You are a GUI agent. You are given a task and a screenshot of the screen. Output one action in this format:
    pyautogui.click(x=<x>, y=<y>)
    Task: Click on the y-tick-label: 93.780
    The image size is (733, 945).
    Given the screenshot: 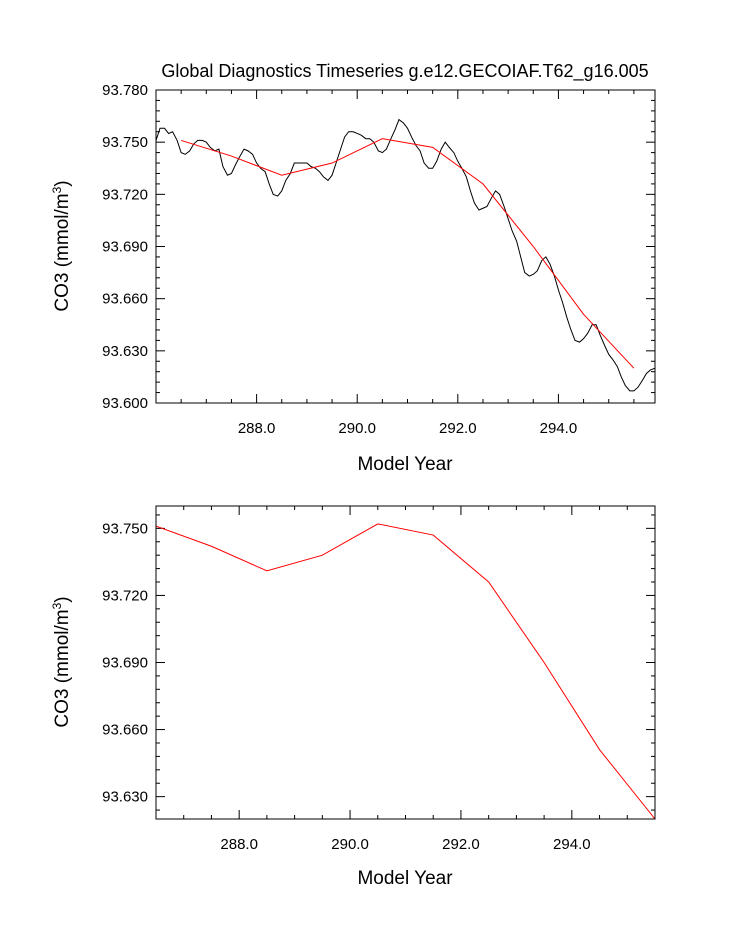 What is the action you would take?
    pyautogui.click(x=125, y=90)
    